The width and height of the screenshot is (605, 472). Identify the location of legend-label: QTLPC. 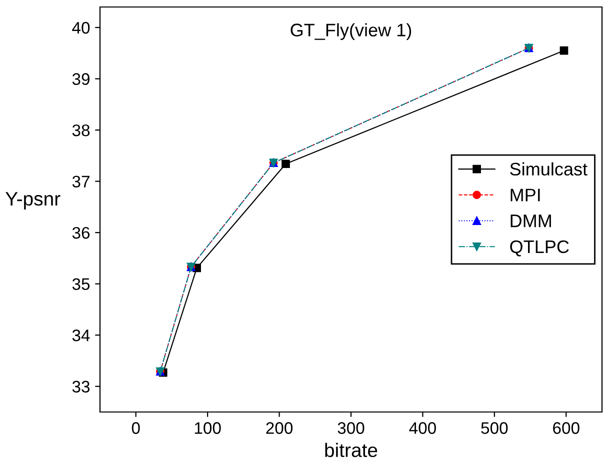
(539, 248).